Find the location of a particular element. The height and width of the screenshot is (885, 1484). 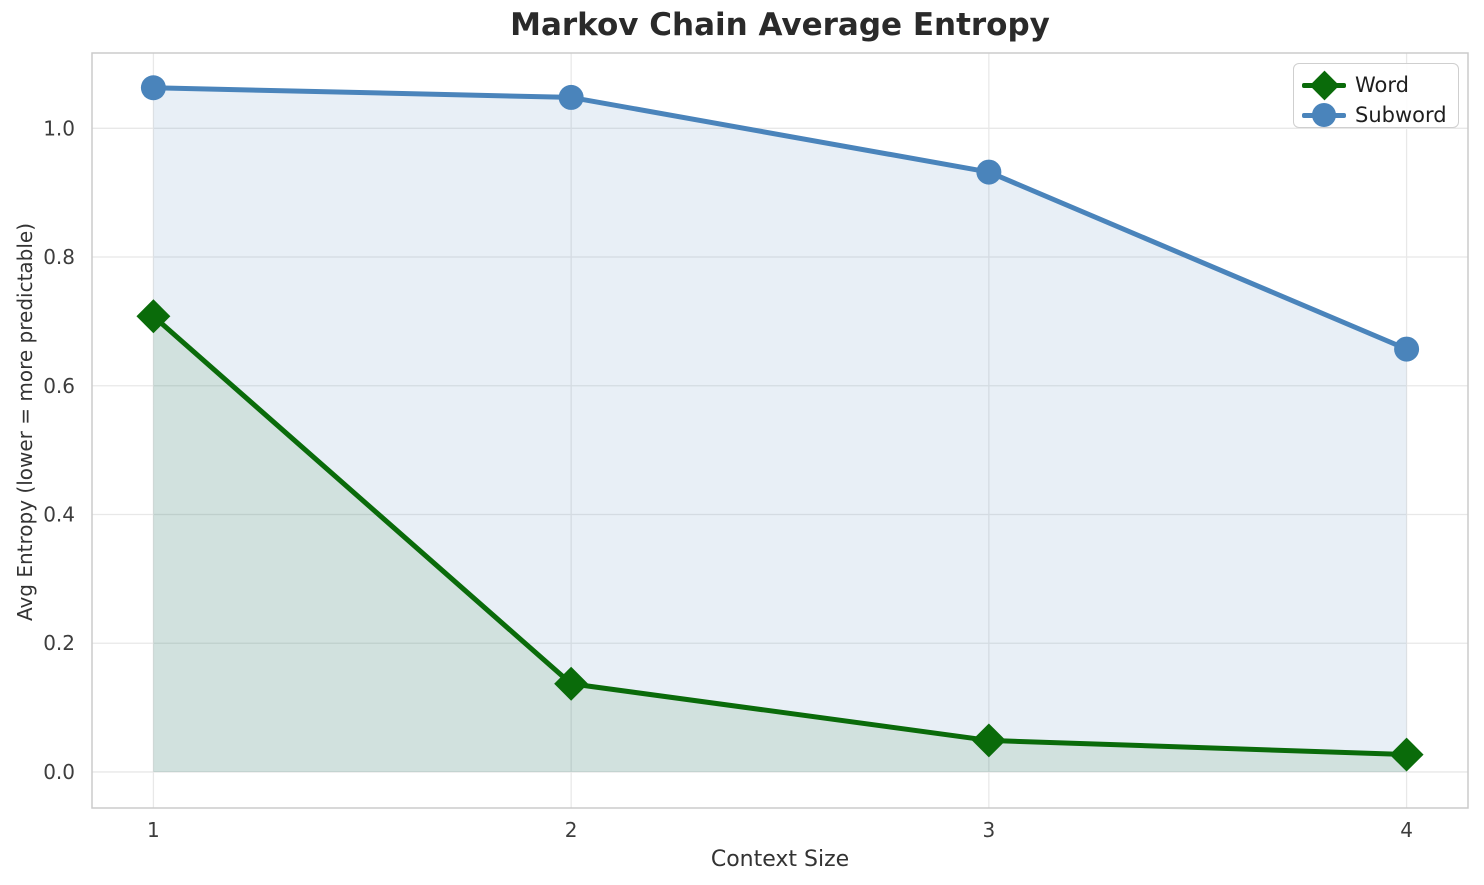

legend-label-subword: Subword is located at coordinates (1401, 115).